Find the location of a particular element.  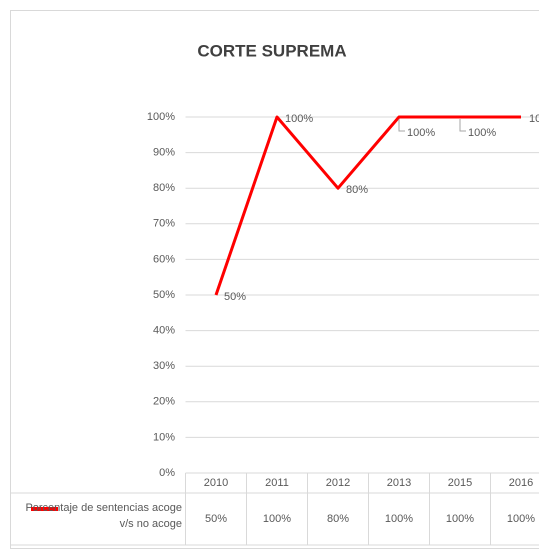

x-tick-label: 2012 is located at coordinates (338, 483).